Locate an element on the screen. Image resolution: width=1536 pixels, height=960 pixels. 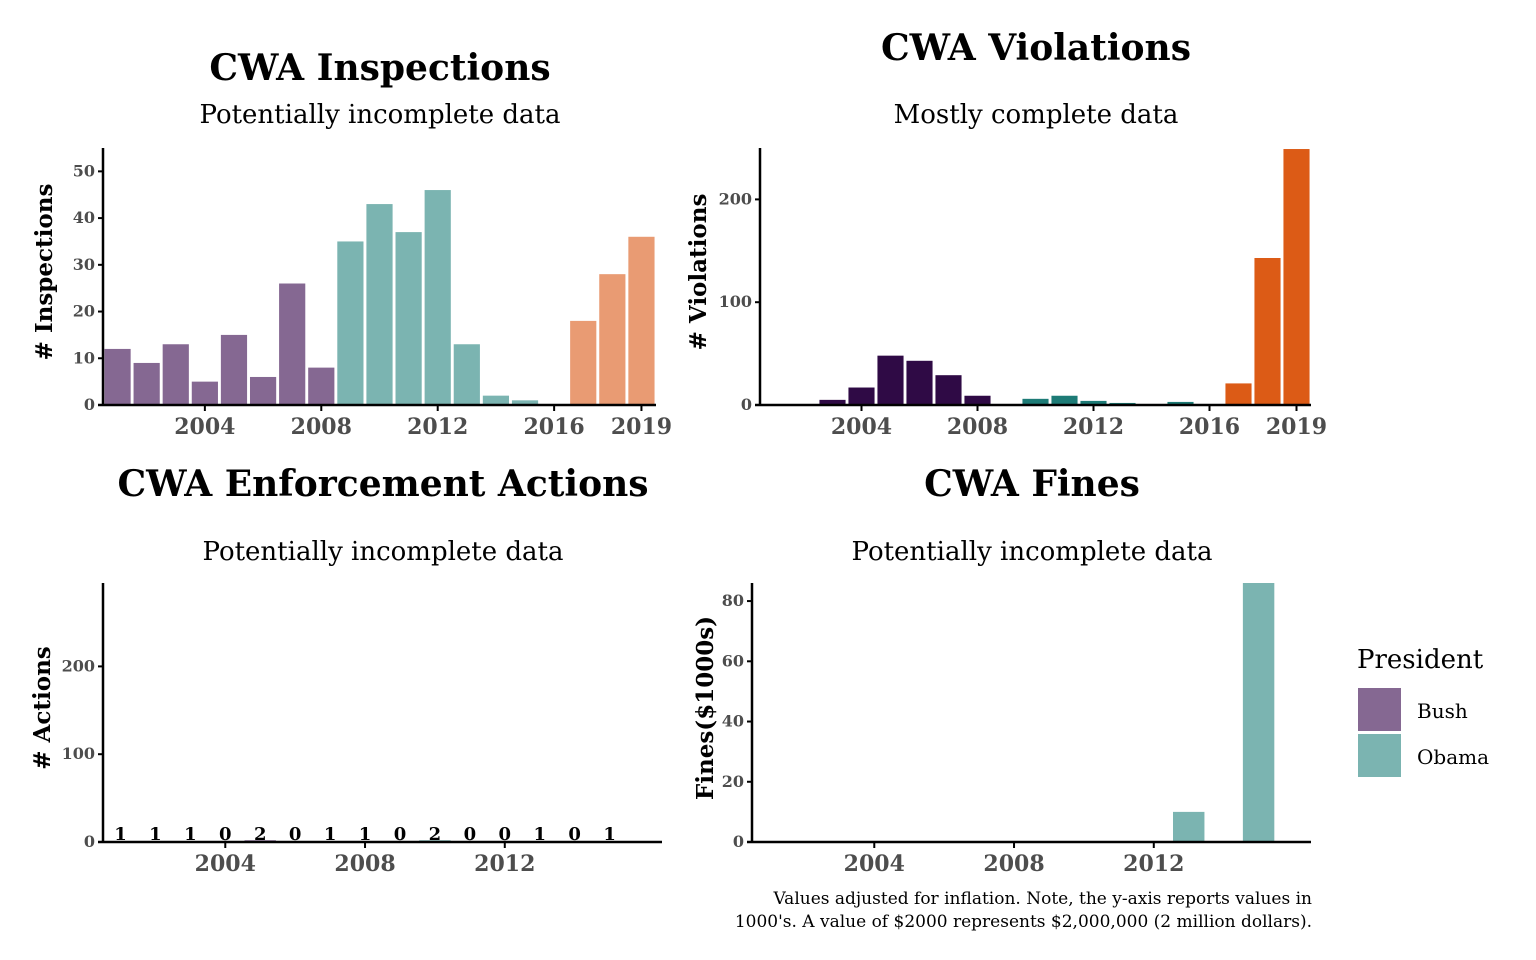
inspections-y-tick-label: 50 is located at coordinates (84, 170).